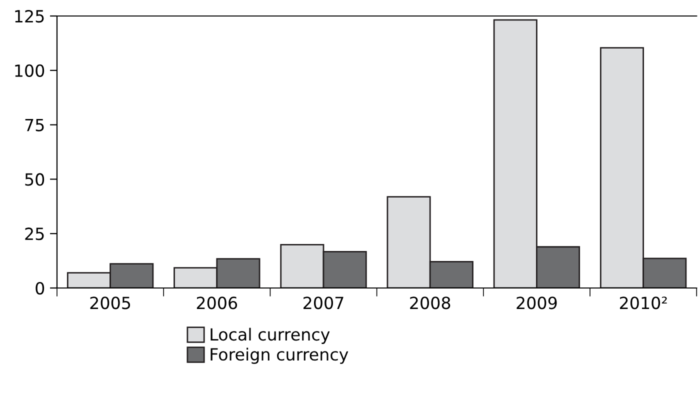 The height and width of the screenshot is (402, 698). Describe the element at coordinates (40, 288) in the screenshot. I see `y-tick-label: 0` at that location.